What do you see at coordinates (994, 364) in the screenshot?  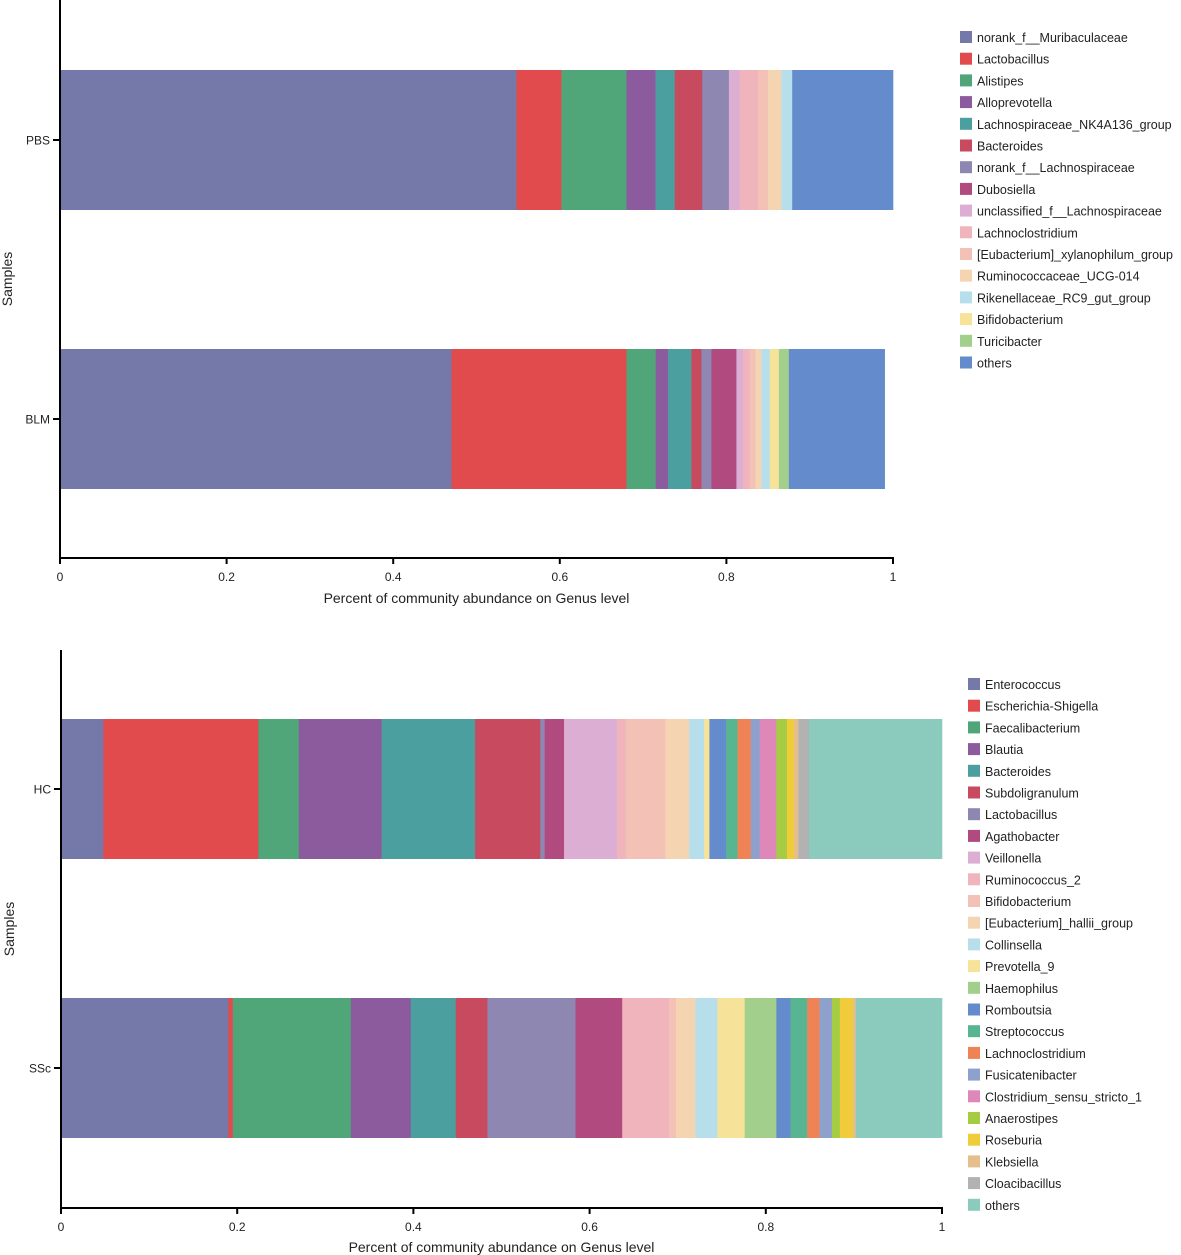 I see `legend-label: others` at bounding box center [994, 364].